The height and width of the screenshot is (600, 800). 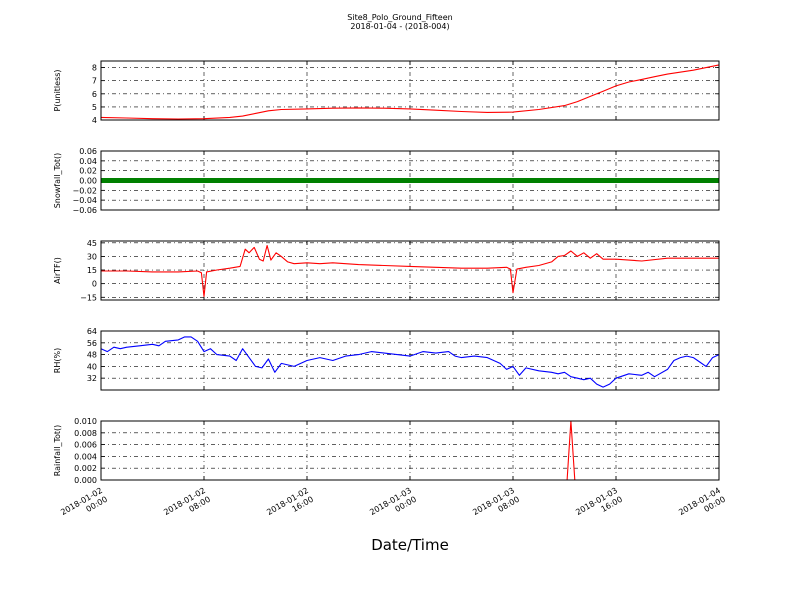 I want to click on y-tick-label: −15, so click(x=88, y=297).